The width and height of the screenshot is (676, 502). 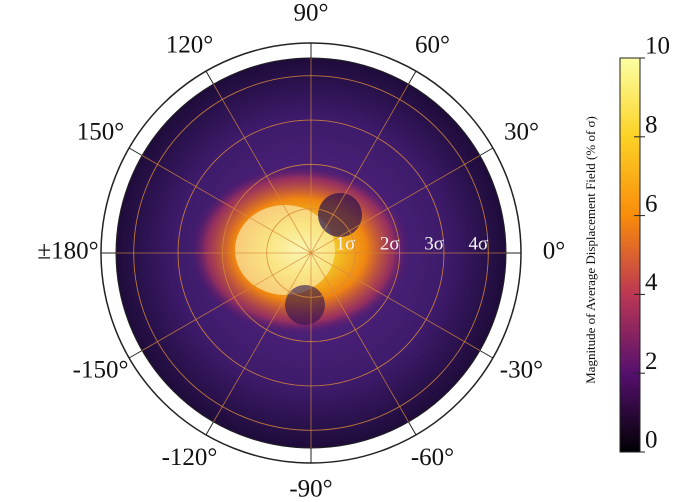 I want to click on angle-label: 90°, so click(x=311, y=13).